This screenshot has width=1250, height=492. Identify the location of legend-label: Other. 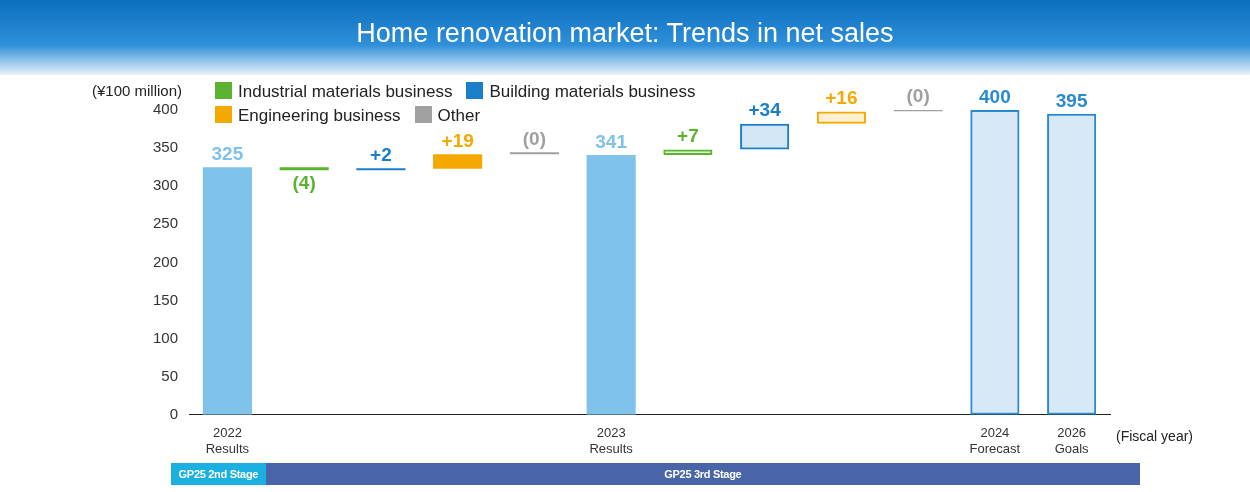
(458, 116).